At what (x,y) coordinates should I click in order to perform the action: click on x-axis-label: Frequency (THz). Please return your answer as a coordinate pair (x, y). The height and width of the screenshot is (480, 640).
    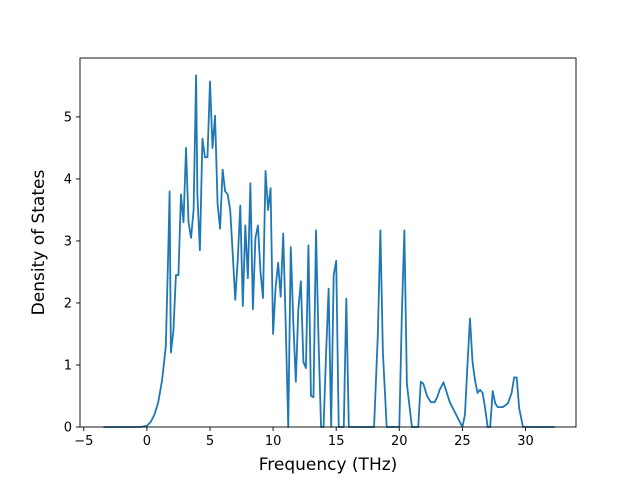
    Looking at the image, I should click on (328, 465).